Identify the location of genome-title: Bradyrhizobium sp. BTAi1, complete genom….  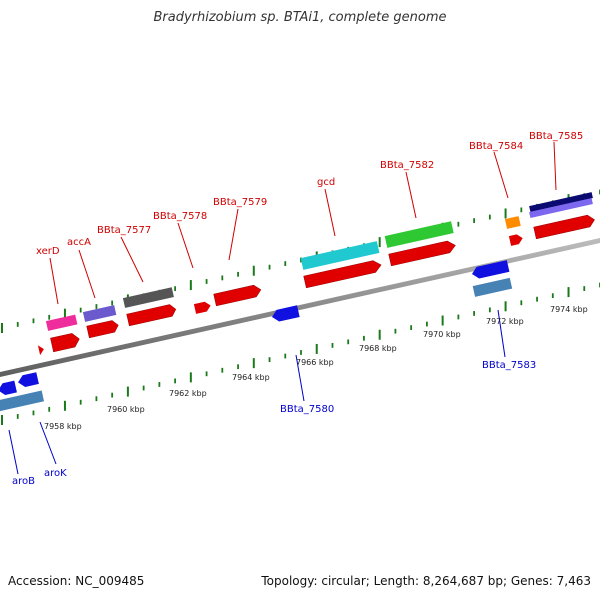
(300, 17).